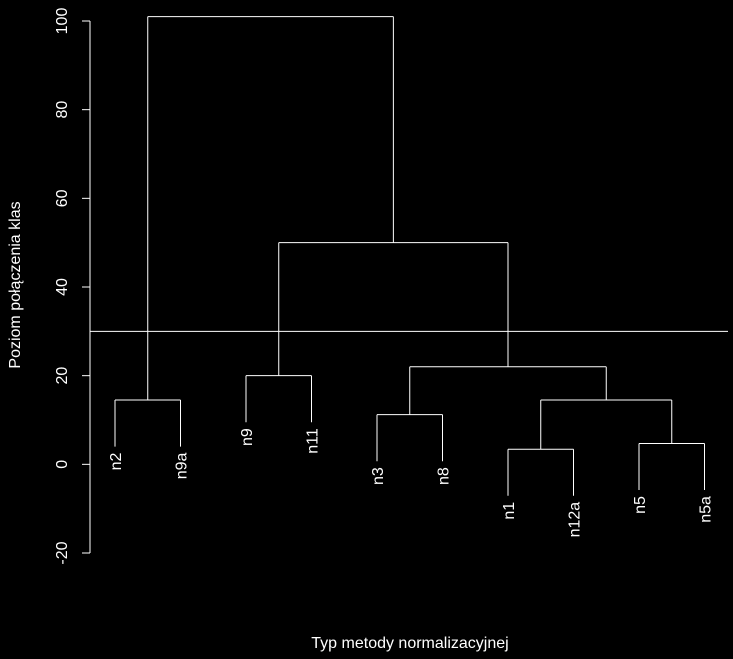  I want to click on leaf-label: n11, so click(313, 441).